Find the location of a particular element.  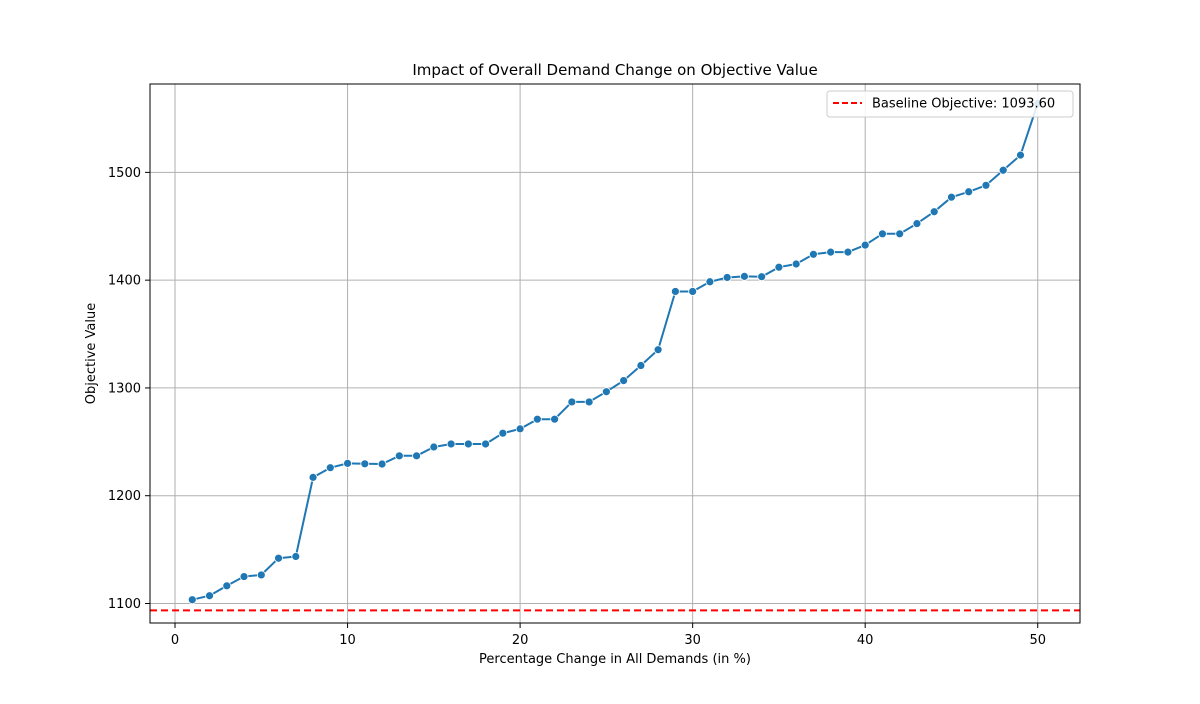

y-axis-ticks: 1100 1200 1300 1400 1500 is located at coordinates (129, 389).